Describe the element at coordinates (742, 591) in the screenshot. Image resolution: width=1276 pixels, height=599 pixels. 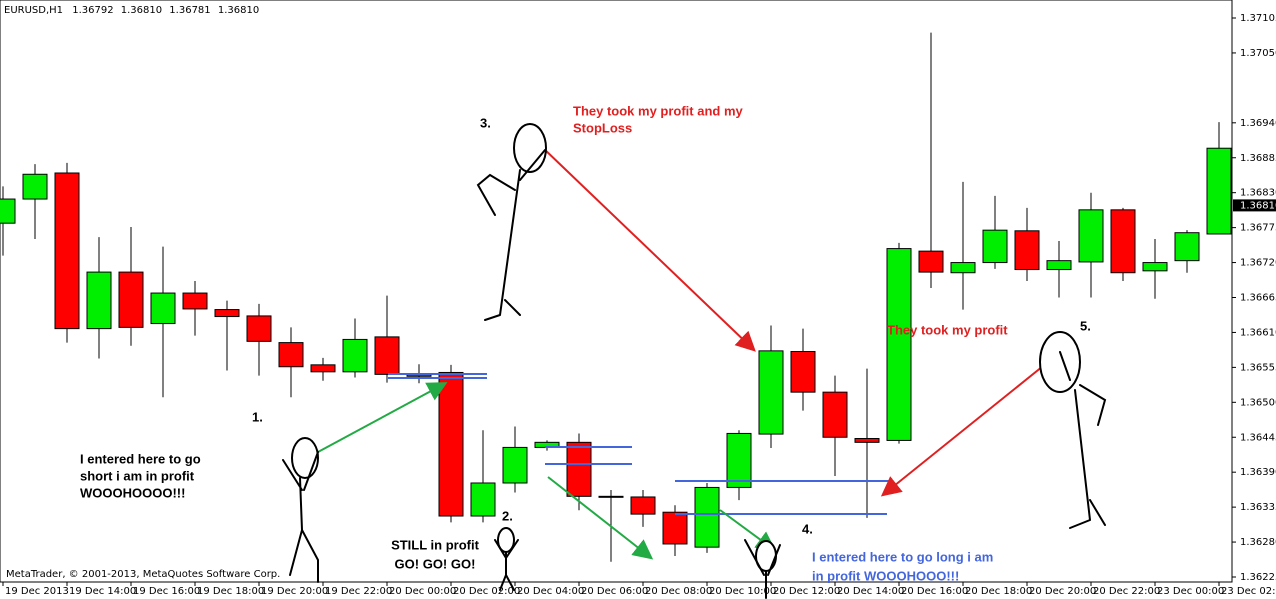
I see `x-tick-label: 20 Dec 10:00` at that location.